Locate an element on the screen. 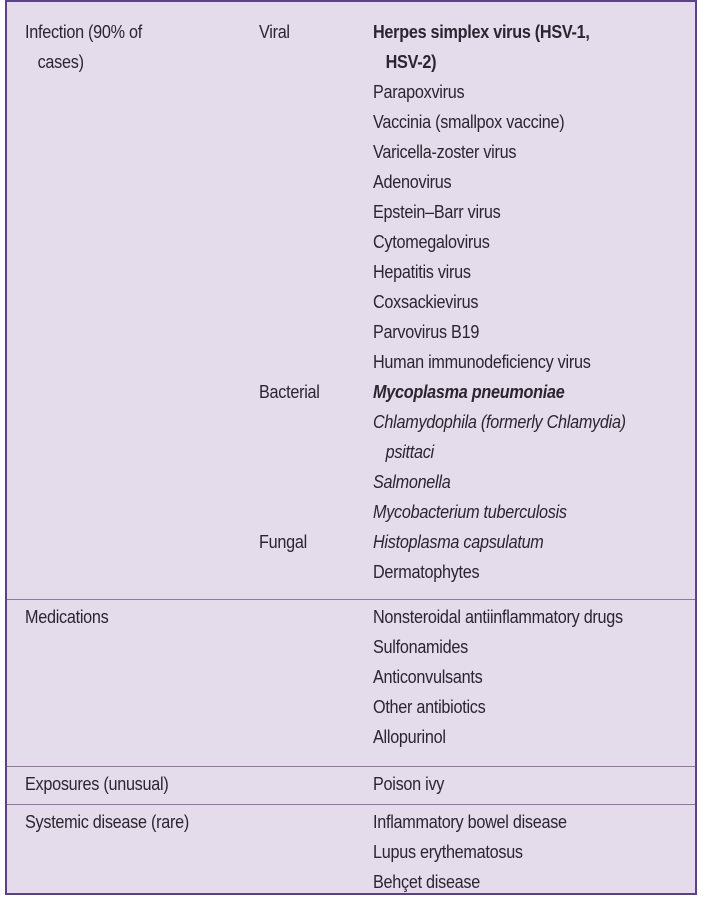  list-item: Chlamydophila (formerly Chlamydia) is located at coordinates (499, 422).